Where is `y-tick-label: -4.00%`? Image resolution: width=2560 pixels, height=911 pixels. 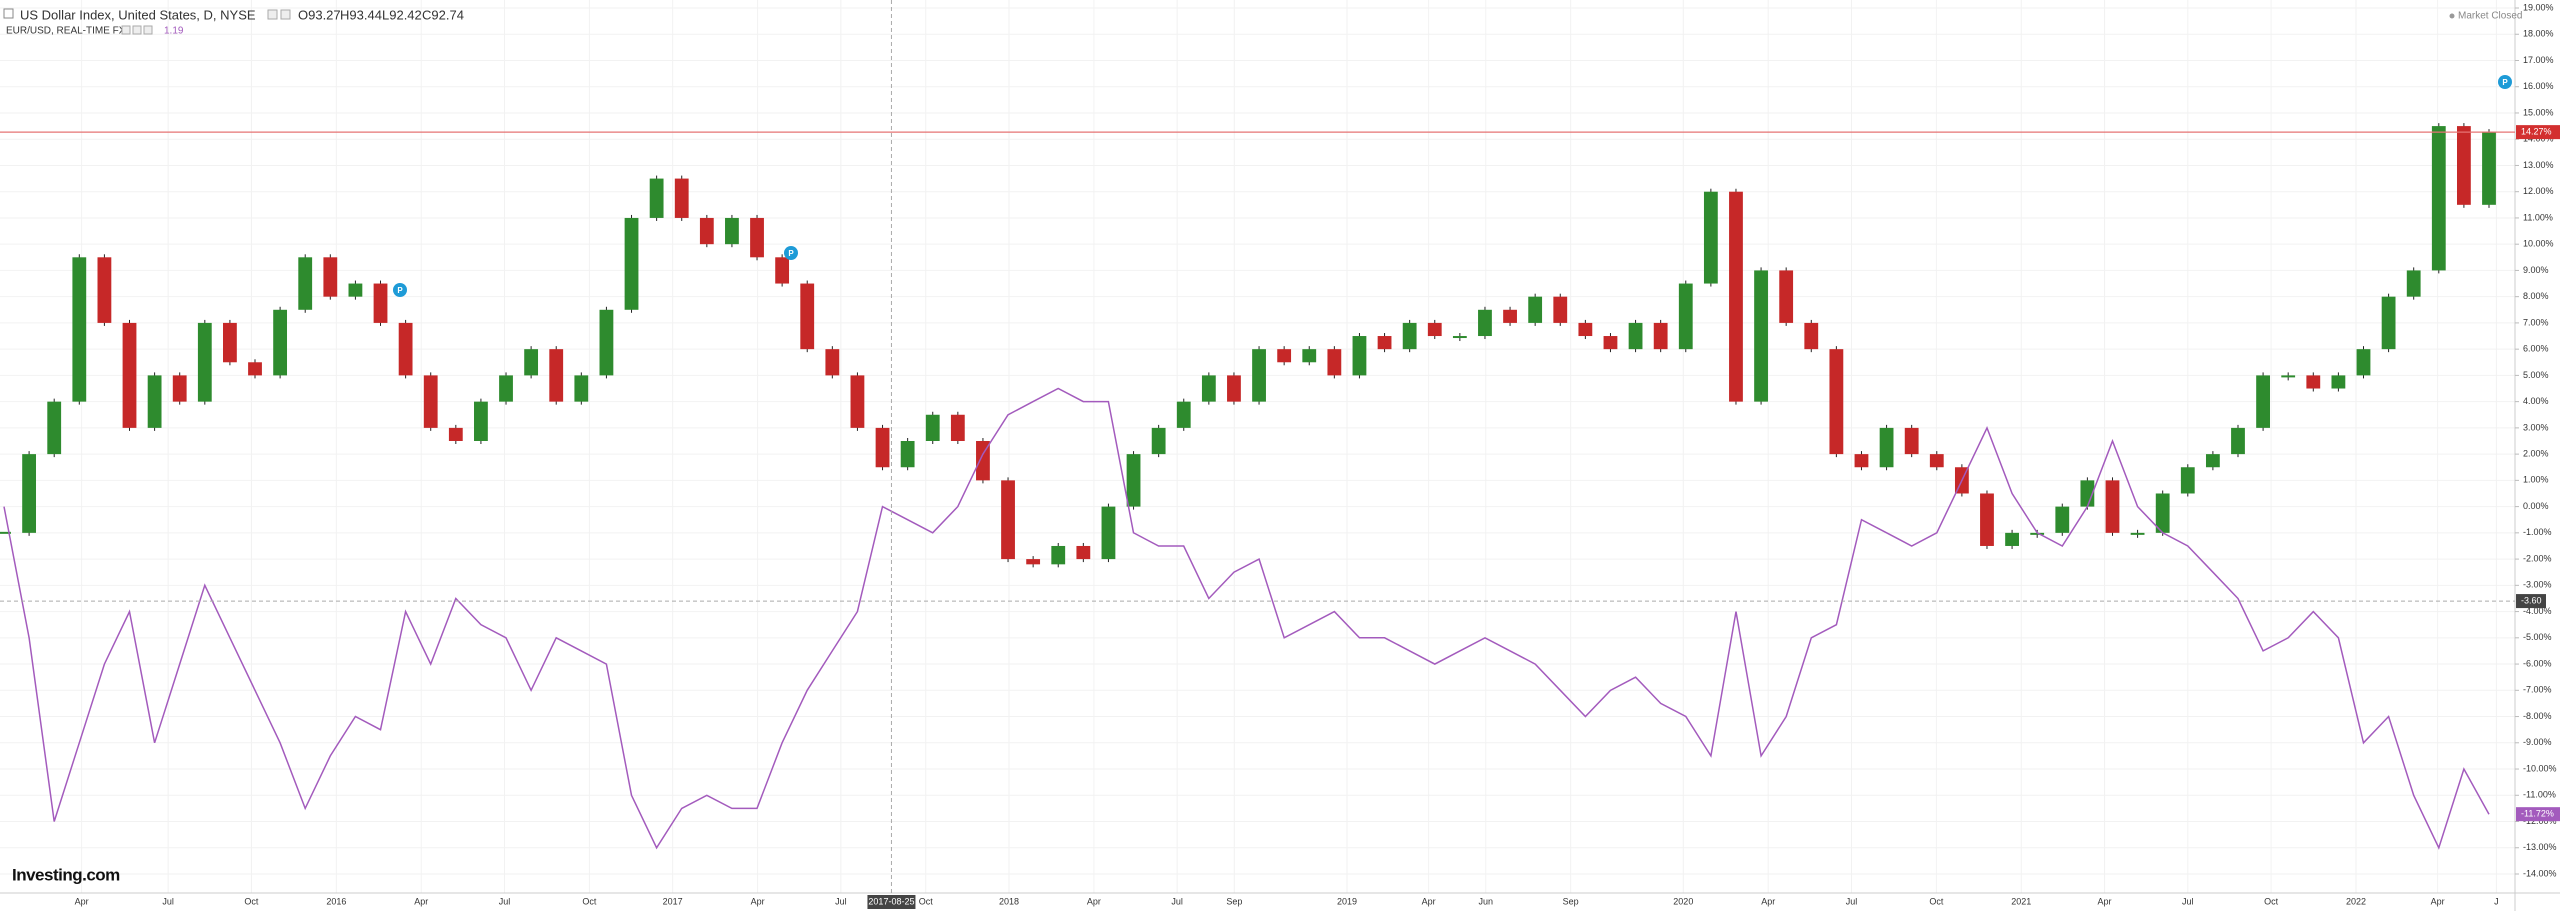 y-tick-label: -4.00% is located at coordinates (2537, 611).